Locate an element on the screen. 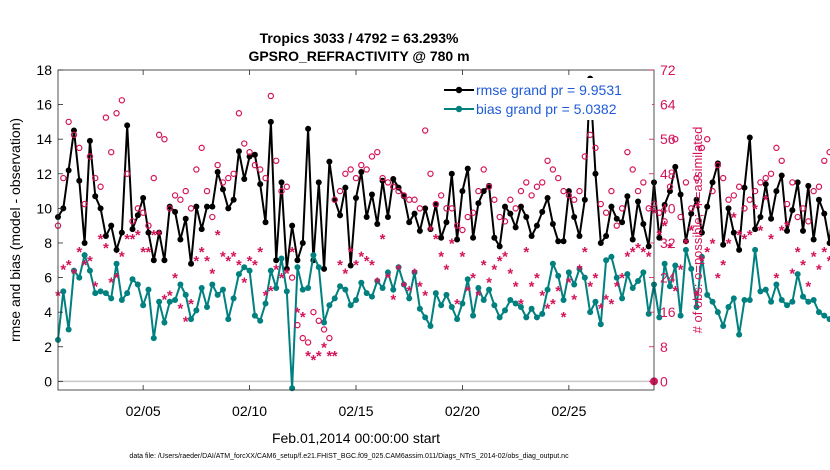 The image size is (830, 470). y2-tick-label: 8 is located at coordinates (664, 347).